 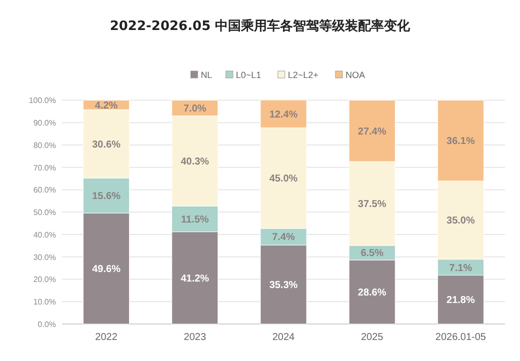 What do you see at coordinates (195, 109) in the screenshot?
I see `data-label: 7.0%` at bounding box center [195, 109].